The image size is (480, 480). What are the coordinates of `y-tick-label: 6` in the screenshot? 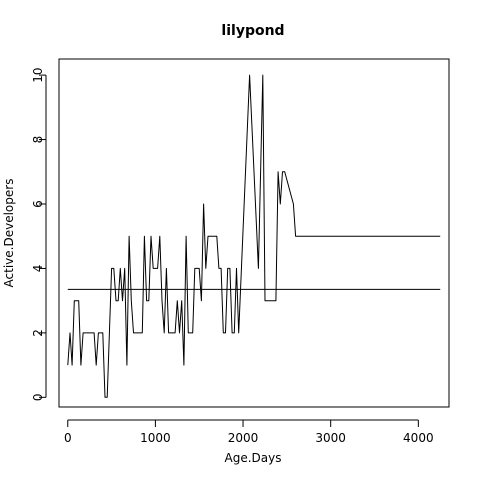 It's located at (38, 204).